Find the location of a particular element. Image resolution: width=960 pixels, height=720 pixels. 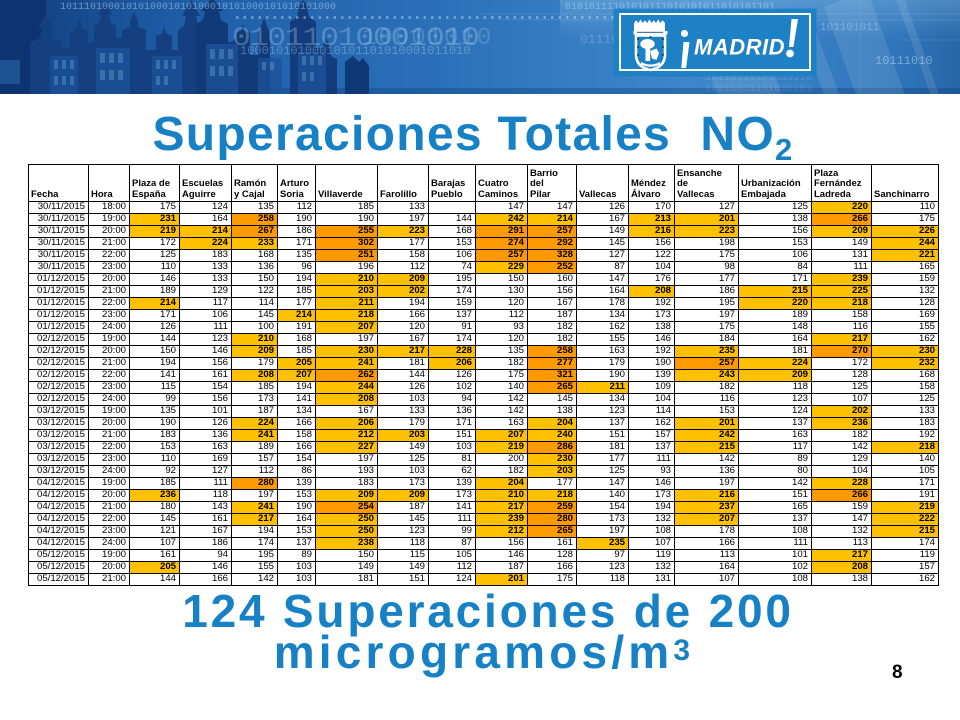

svg-text: MADRID is located at coordinates (739, 47).